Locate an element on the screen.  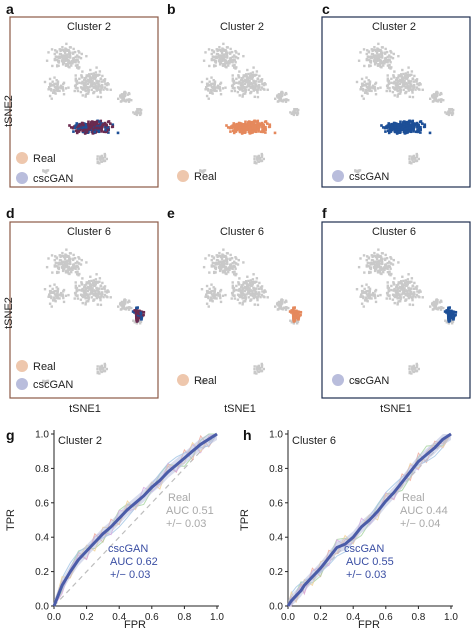
x-tick-label: 0.0 is located at coordinates (54, 617).